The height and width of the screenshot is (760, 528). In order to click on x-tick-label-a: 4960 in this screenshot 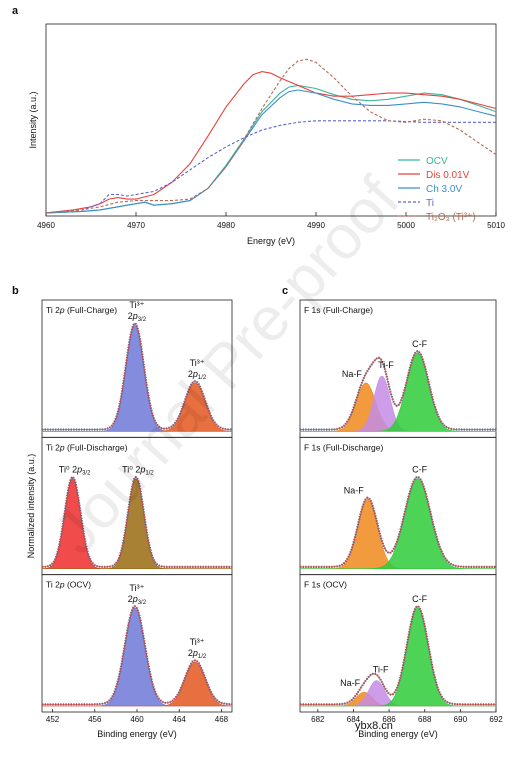, I will do `click(46, 225)`.